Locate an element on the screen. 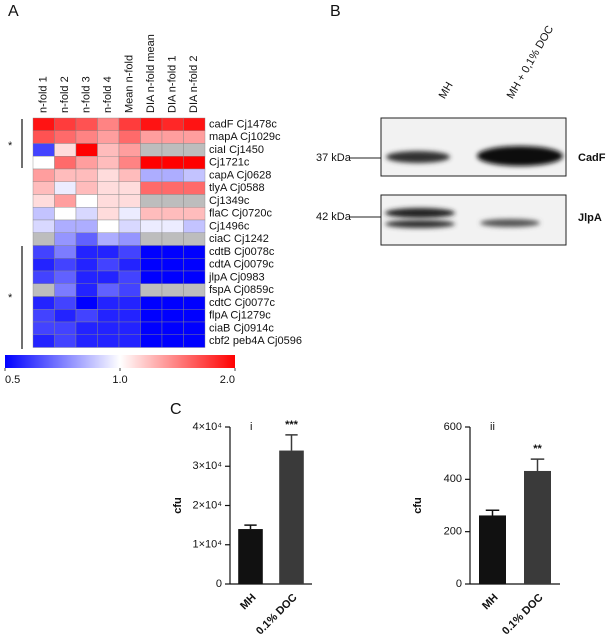 Image resolution: width=615 pixels, height=640 pixels. significance: *** is located at coordinates (292, 425).